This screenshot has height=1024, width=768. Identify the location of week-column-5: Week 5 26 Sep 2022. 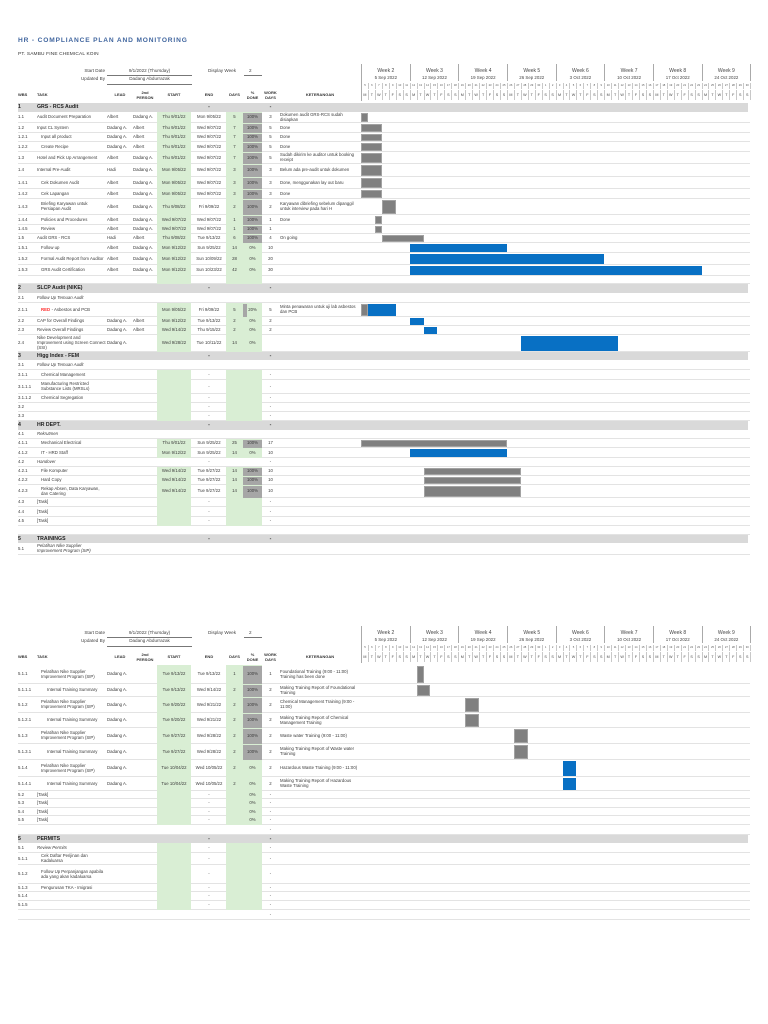
(532, 634).